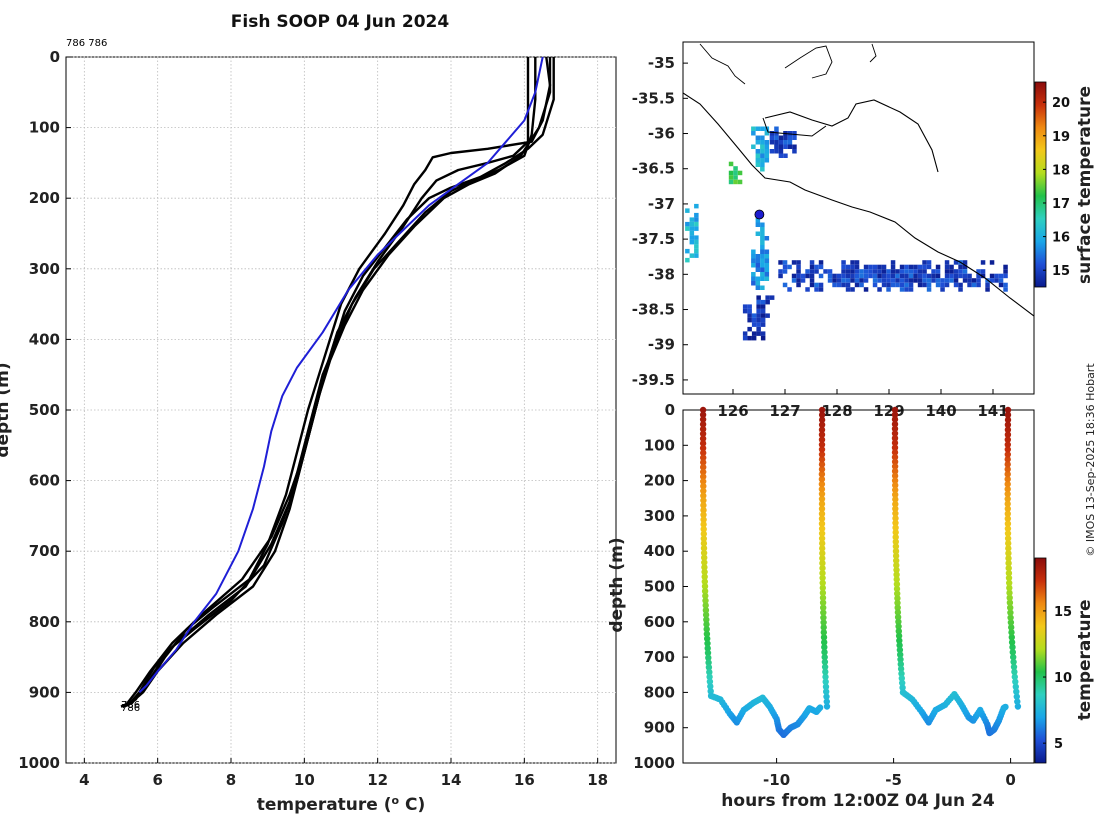 This screenshot has height=820, width=1100. I want to click on map-lon-tick-label: 141, so click(992, 411).